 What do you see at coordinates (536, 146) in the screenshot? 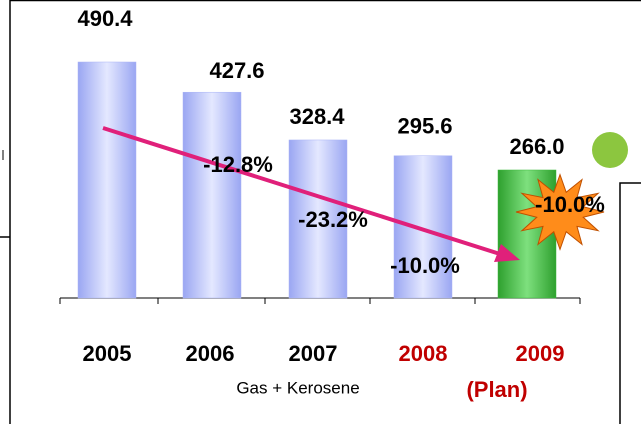
I see `value-label: 266.0` at bounding box center [536, 146].